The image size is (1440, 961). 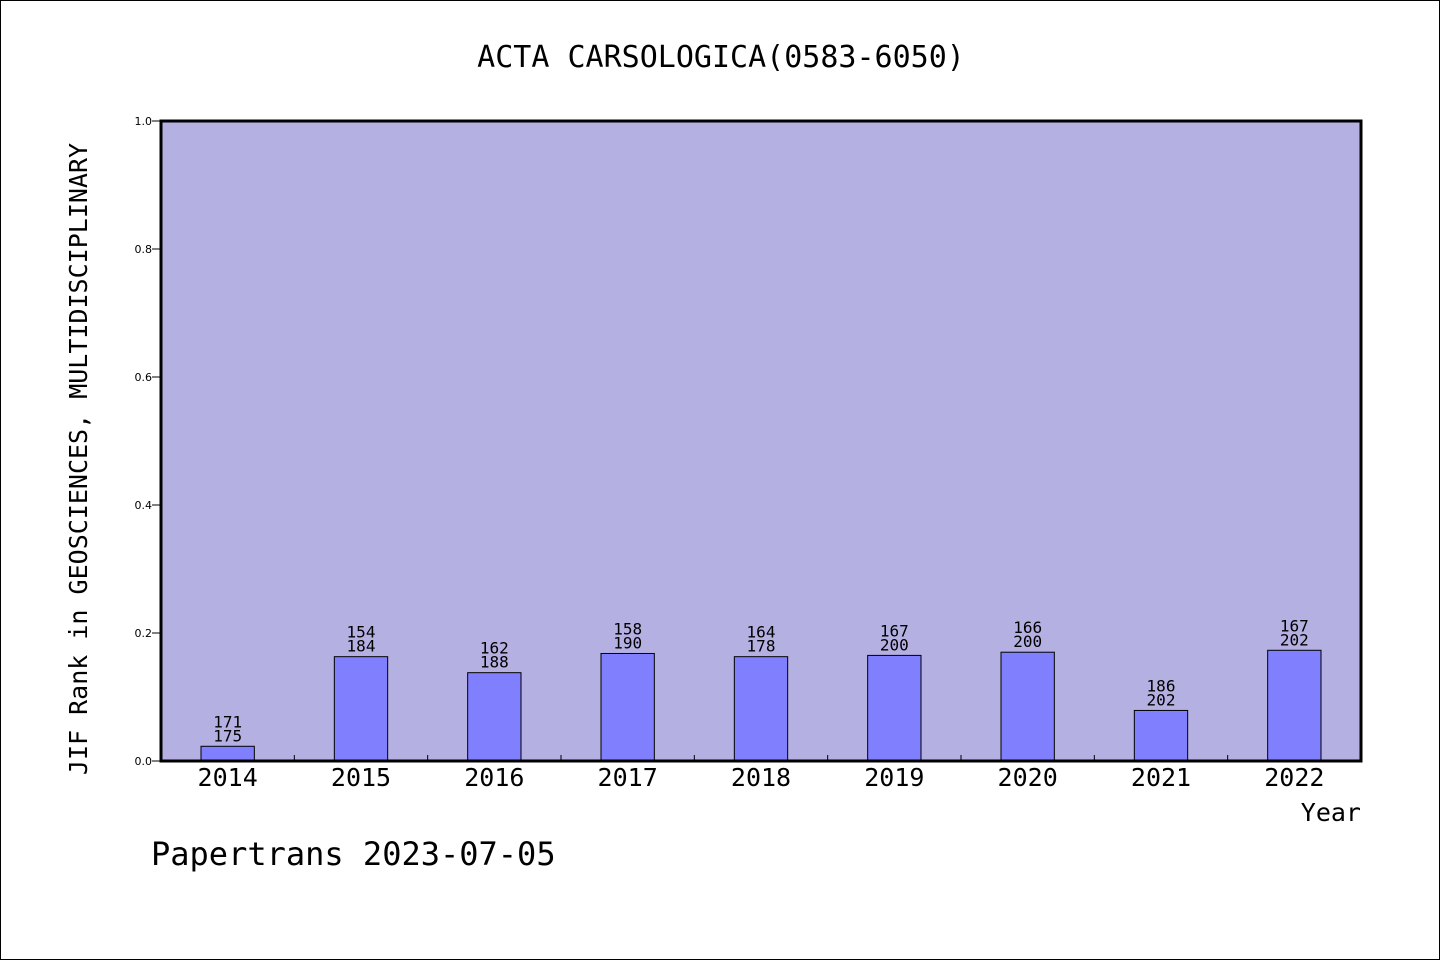 I want to click on bar-rank-label: 186, so click(x=1161, y=685).